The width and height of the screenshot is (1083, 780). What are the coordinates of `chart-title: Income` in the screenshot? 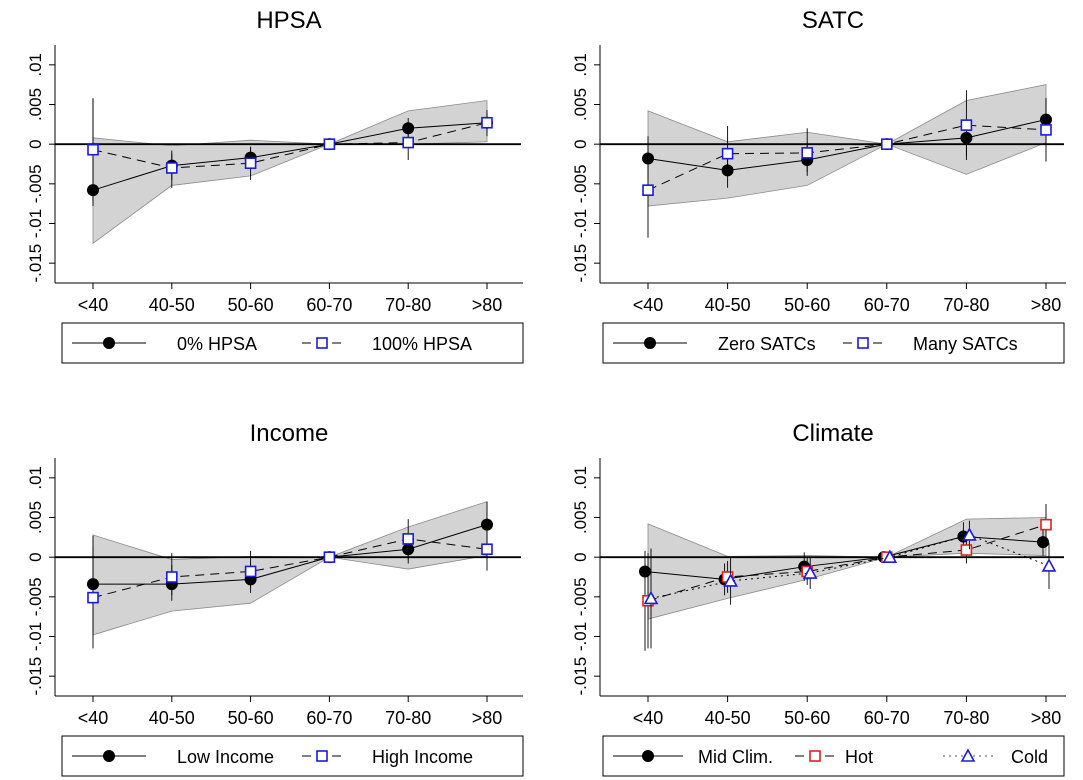 It's located at (289, 433).